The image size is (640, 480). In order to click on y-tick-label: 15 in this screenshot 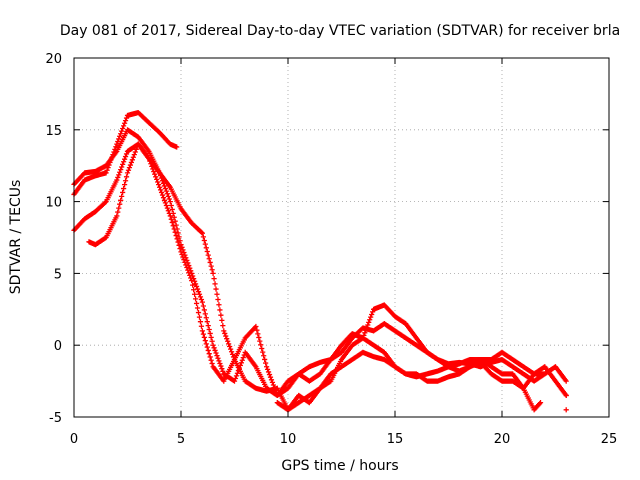, I will do `click(53, 131)`.